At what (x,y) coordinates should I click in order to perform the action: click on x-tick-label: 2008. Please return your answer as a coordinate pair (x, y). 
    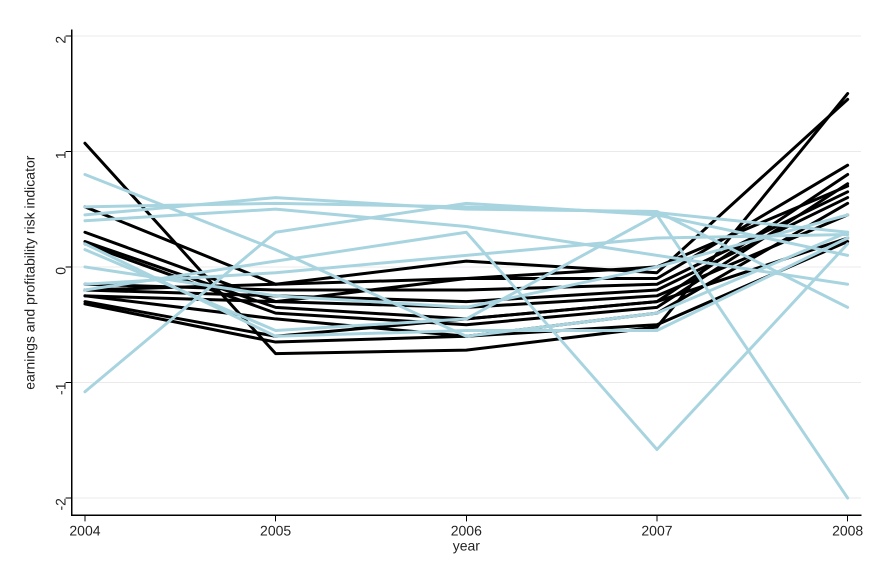
    Looking at the image, I should click on (848, 530).